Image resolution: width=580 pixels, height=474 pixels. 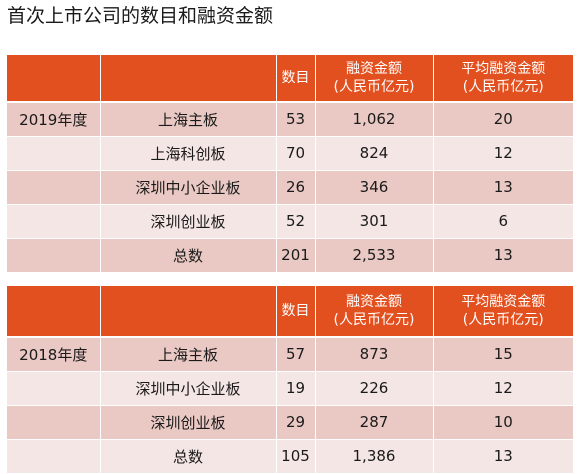 I want to click on table-row-total: 总数 105 1,386 13, so click(x=290, y=456).